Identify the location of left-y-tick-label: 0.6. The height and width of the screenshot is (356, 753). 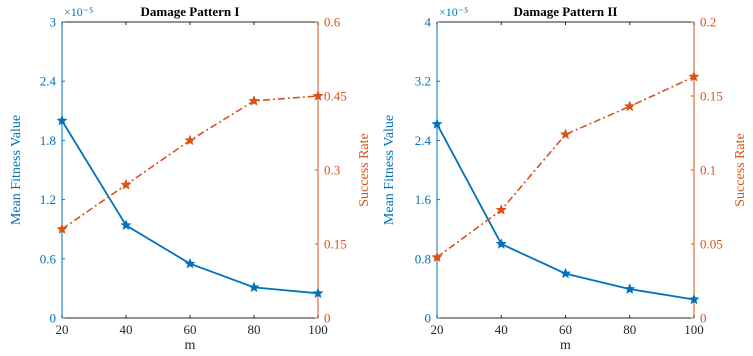
(48, 258).